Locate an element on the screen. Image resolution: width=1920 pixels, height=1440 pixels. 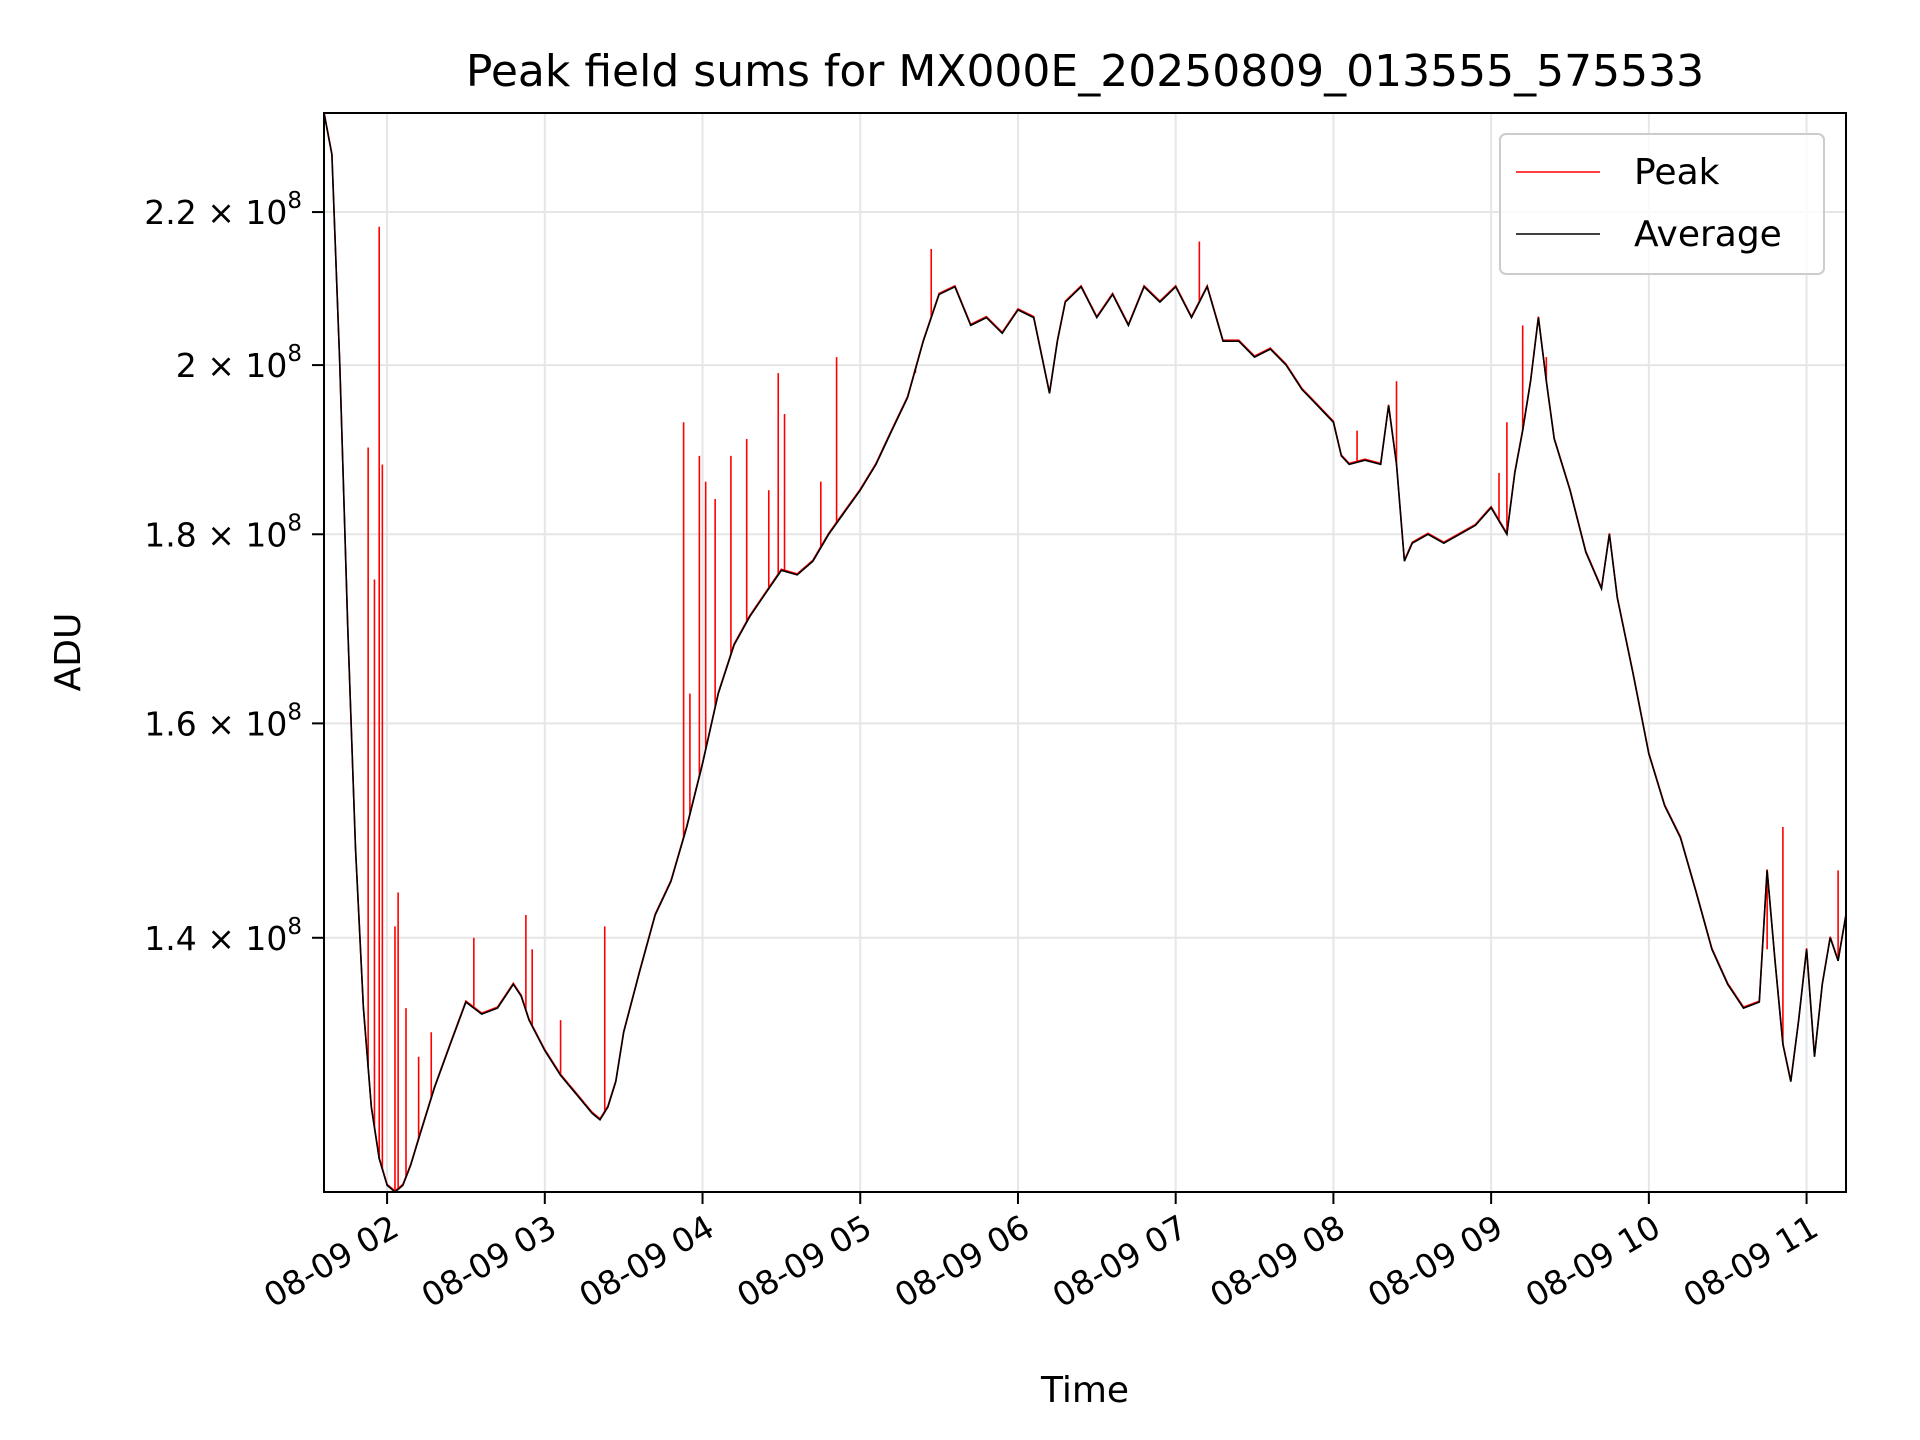
legend-box is located at coordinates (1662, 204).